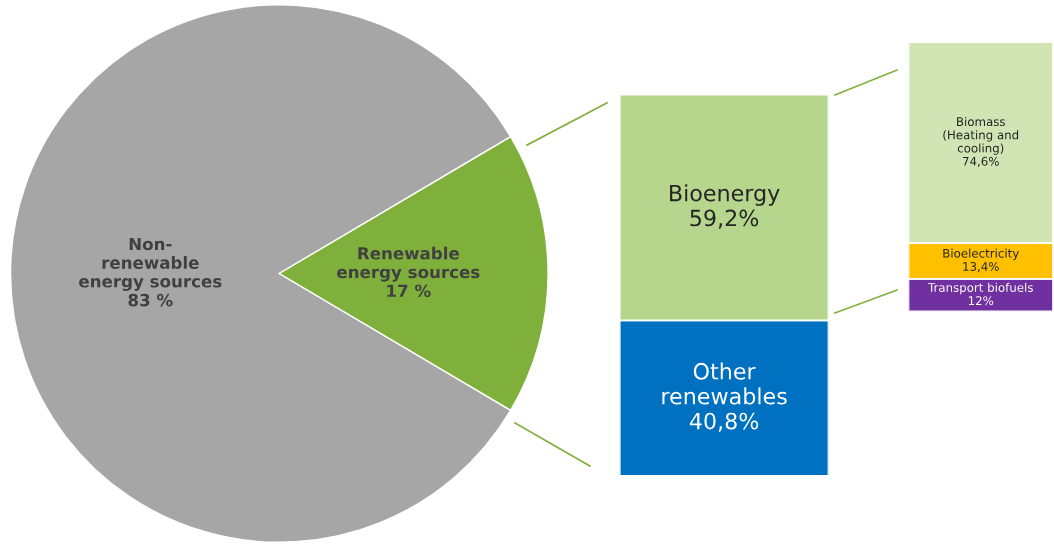 The image size is (1054, 547). I want to click on data-label: 59,2%, so click(724, 219).